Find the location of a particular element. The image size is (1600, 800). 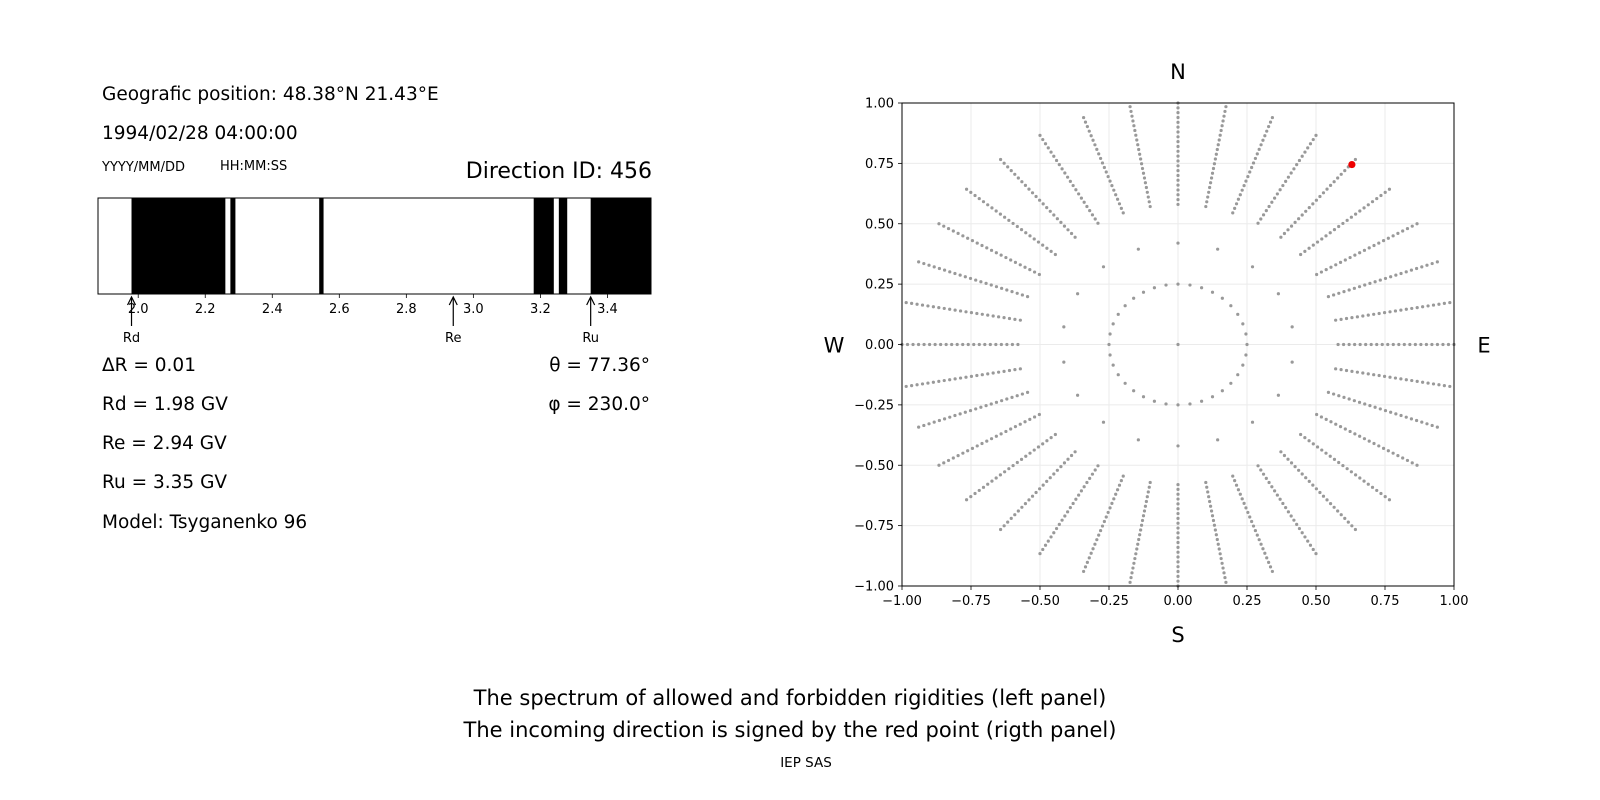

y-tick-label-0: 1.00 is located at coordinates (879, 104).